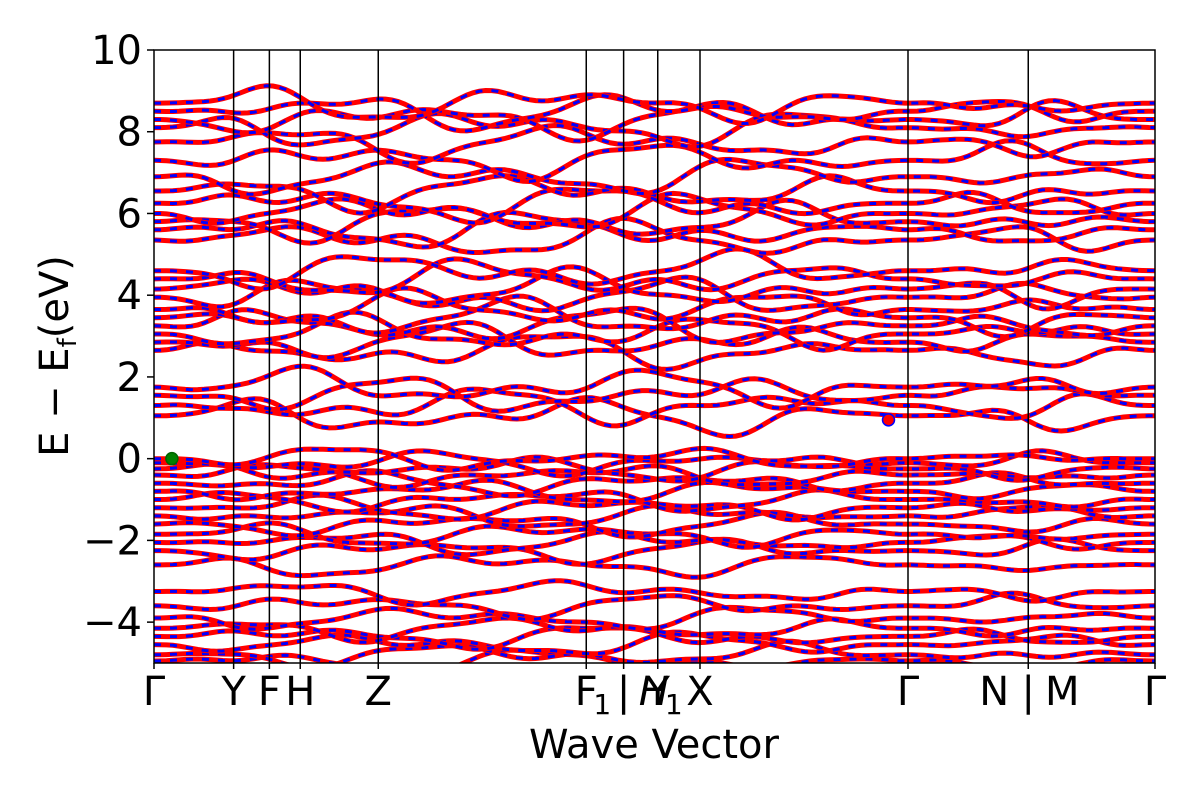  What do you see at coordinates (112, 623) in the screenshot?
I see `y-tick-label: −4` at bounding box center [112, 623].